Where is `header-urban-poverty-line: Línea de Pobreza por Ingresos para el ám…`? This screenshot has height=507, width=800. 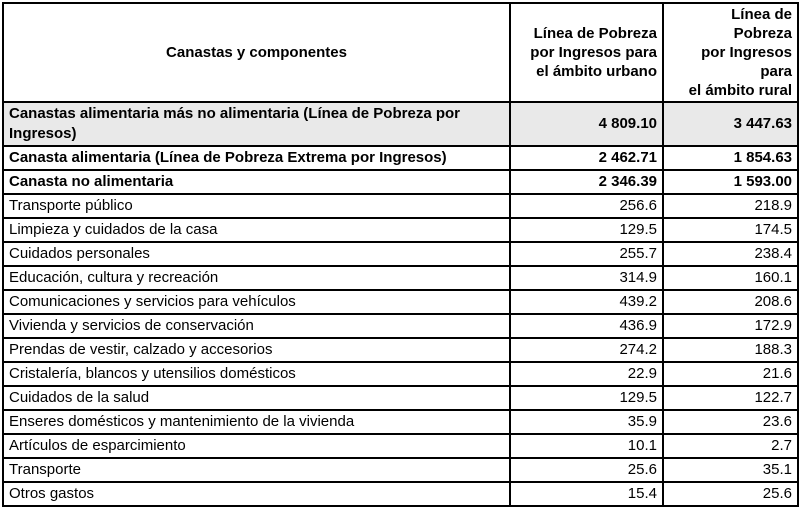 header-urban-poverty-line: Línea de Pobreza por Ingresos para el ám… is located at coordinates (586, 52).